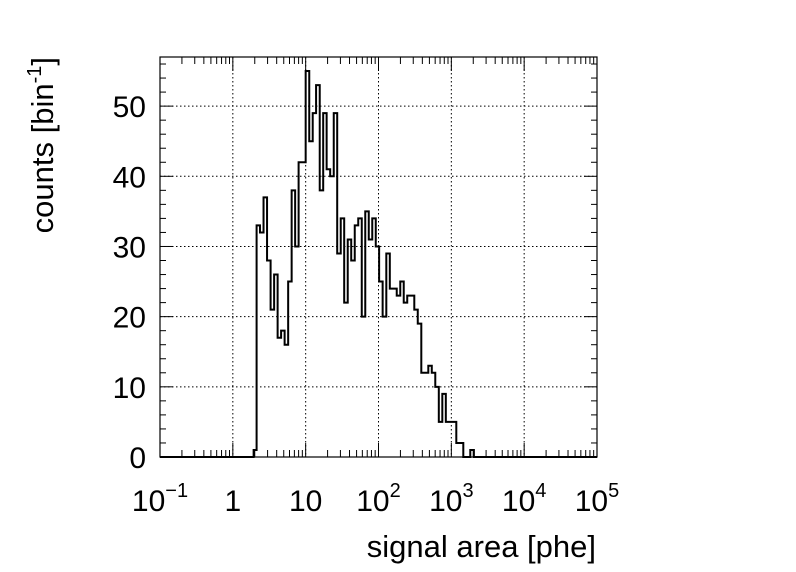 Image resolution: width=796 pixels, height=572 pixels. I want to click on x-tick-label: 10⁵, so click(597, 499).